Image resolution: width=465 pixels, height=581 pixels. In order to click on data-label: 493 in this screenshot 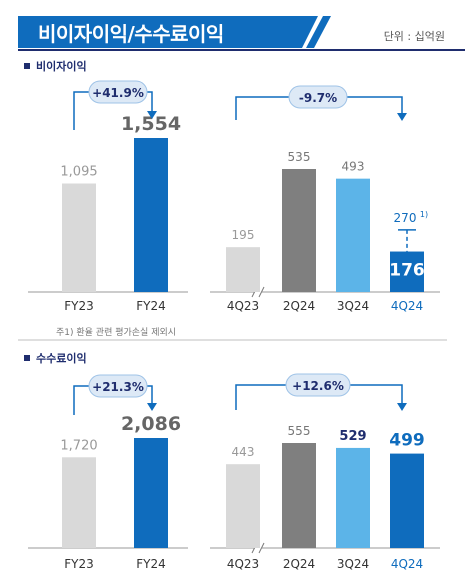, I will do `click(353, 167)`.